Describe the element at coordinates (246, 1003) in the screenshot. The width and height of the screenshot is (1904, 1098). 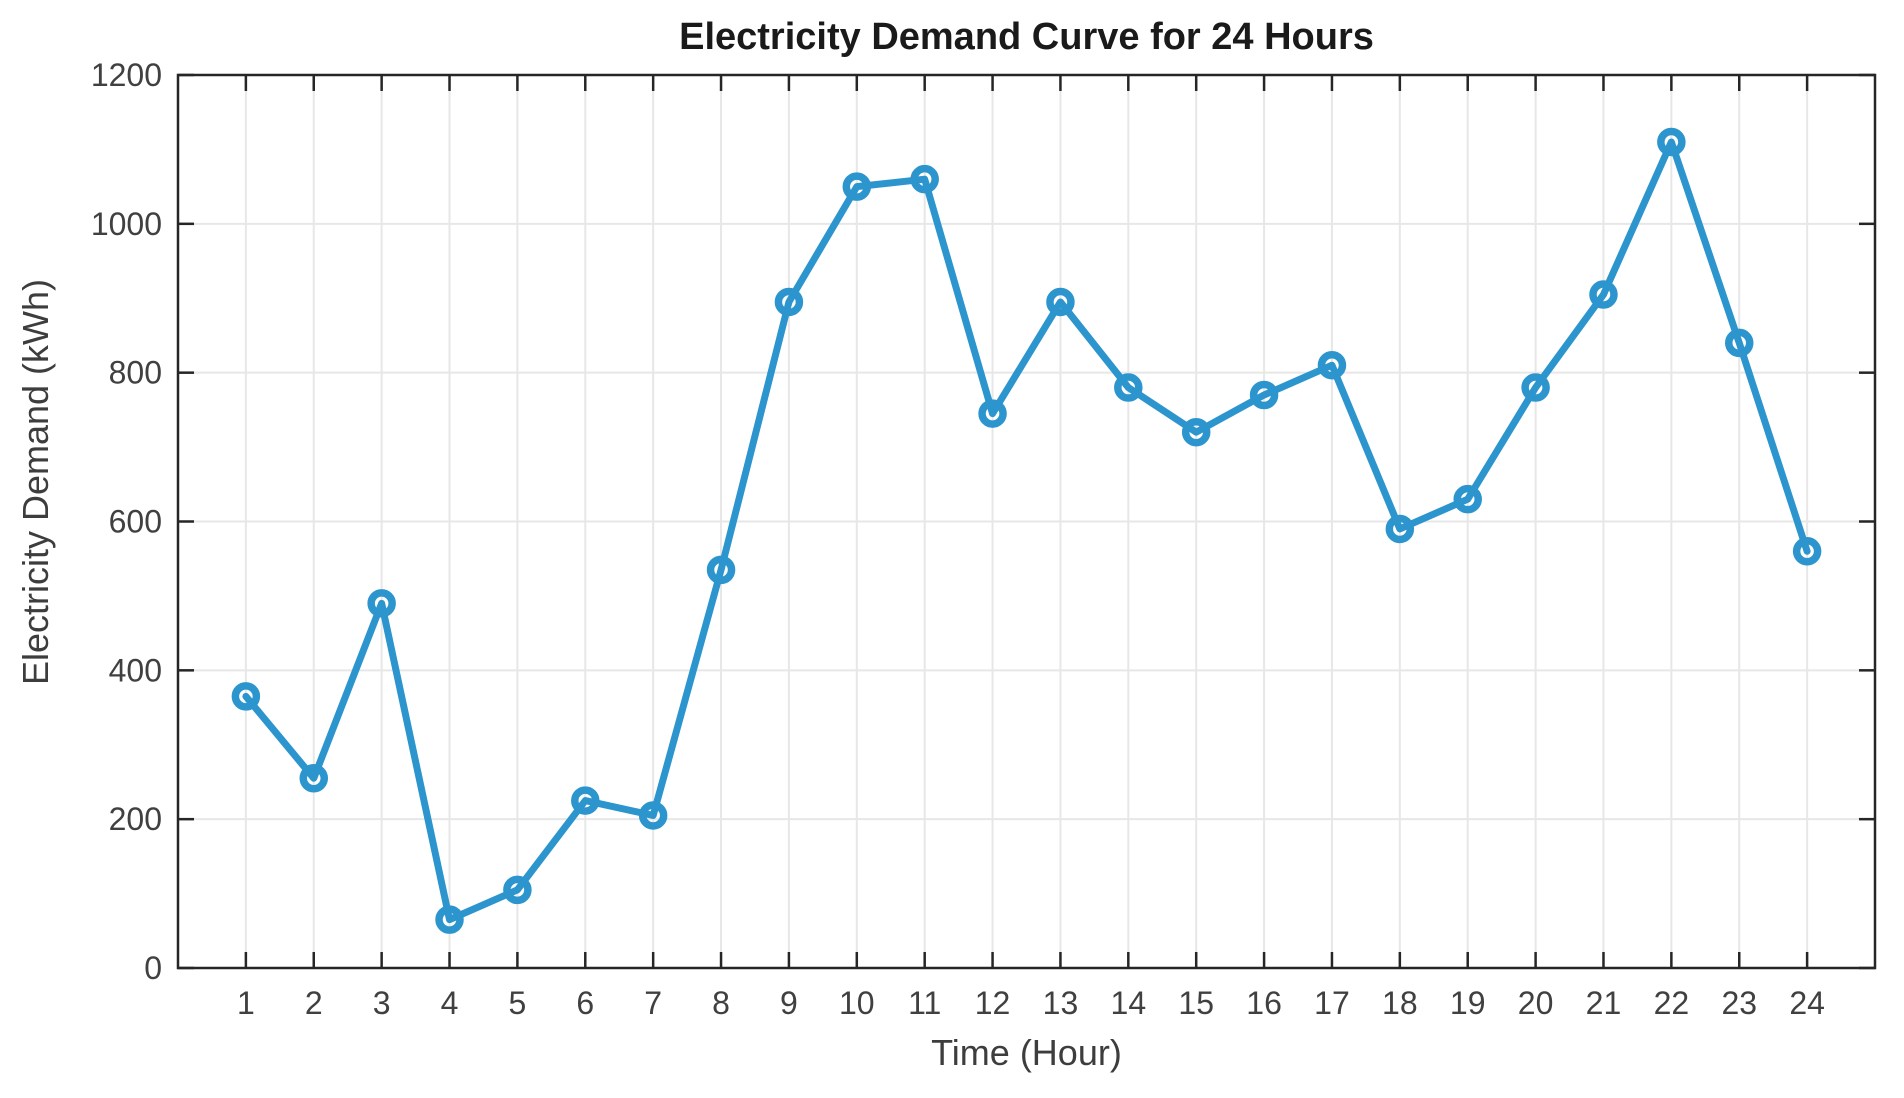
I see `x-tick-label: 1` at that location.